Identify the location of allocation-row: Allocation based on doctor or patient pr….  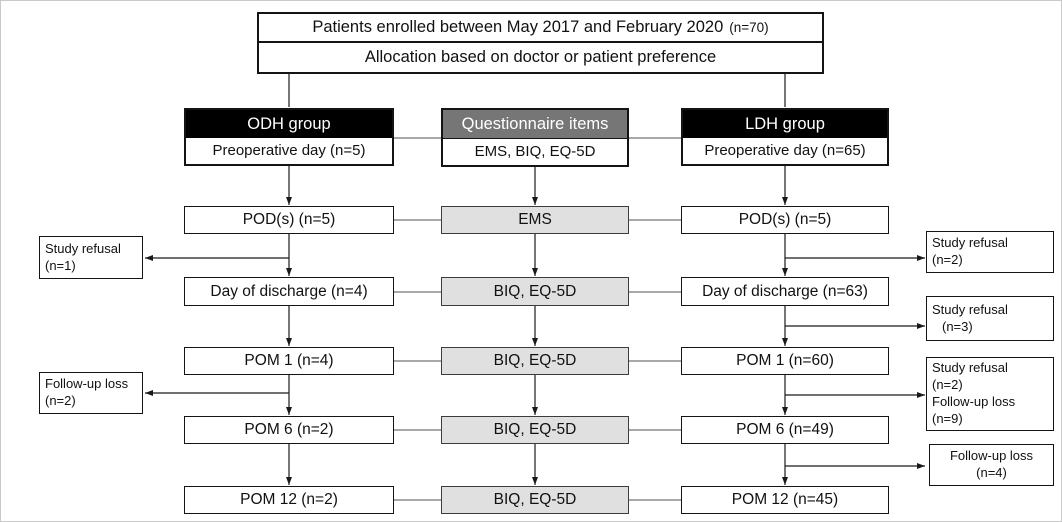
(540, 56).